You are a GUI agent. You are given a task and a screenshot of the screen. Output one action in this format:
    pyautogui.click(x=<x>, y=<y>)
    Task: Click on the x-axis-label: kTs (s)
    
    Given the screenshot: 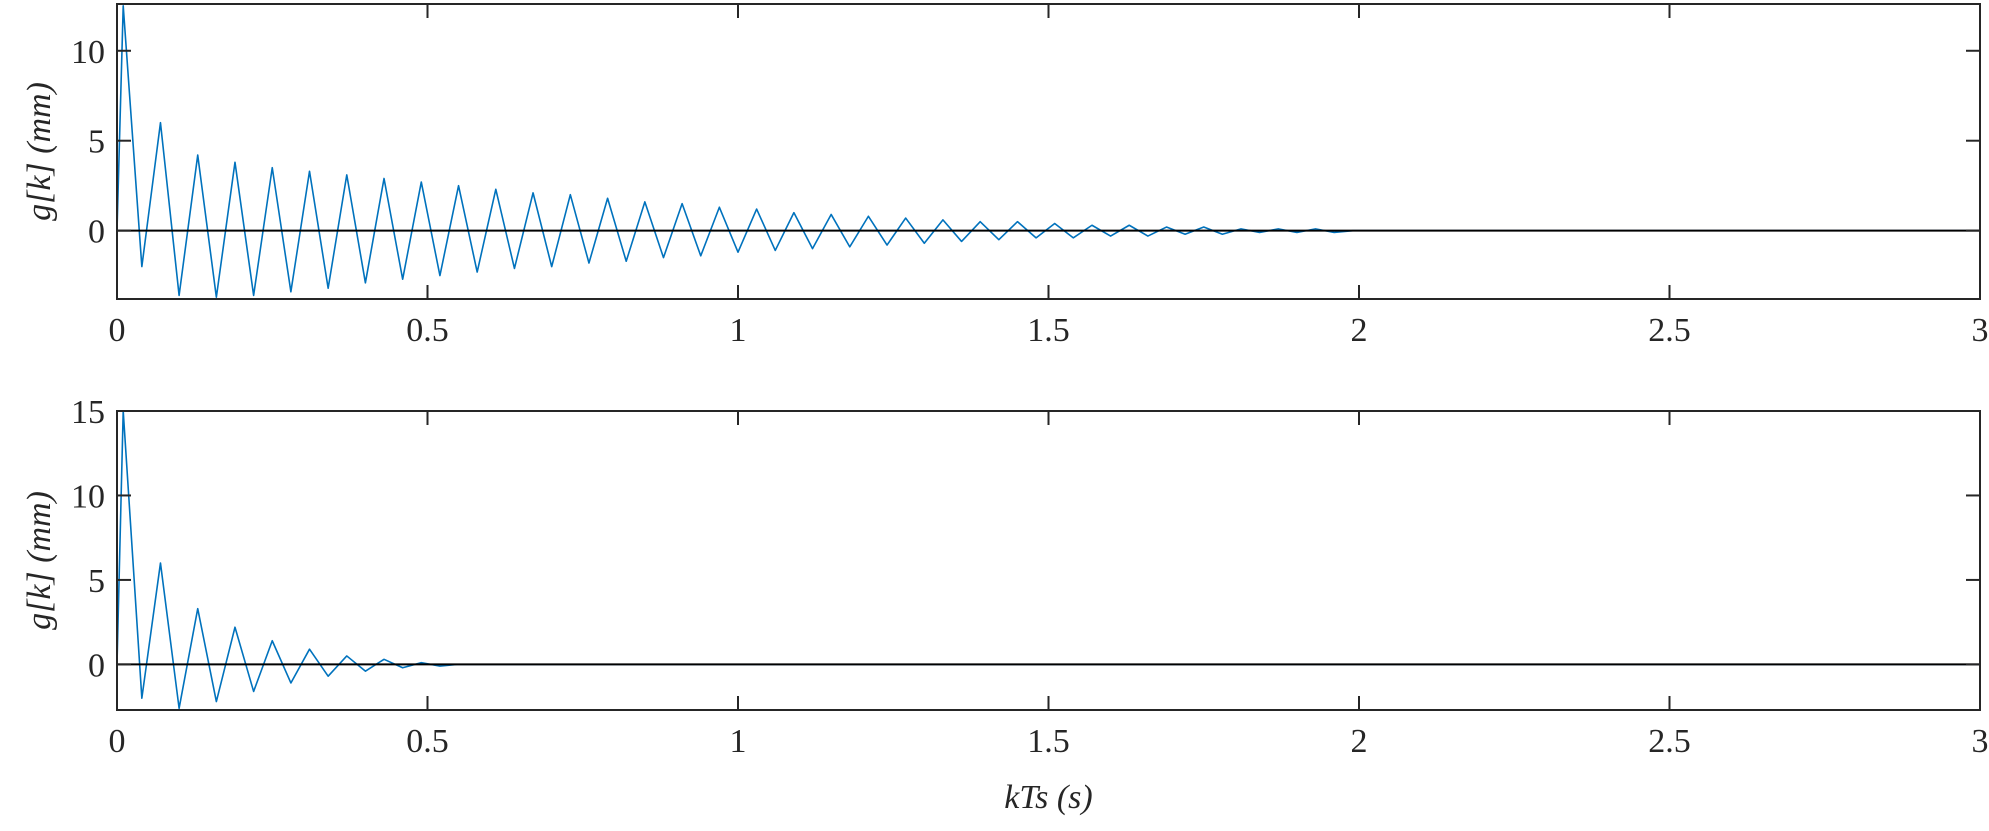 What is the action you would take?
    pyautogui.click(x=1048, y=797)
    